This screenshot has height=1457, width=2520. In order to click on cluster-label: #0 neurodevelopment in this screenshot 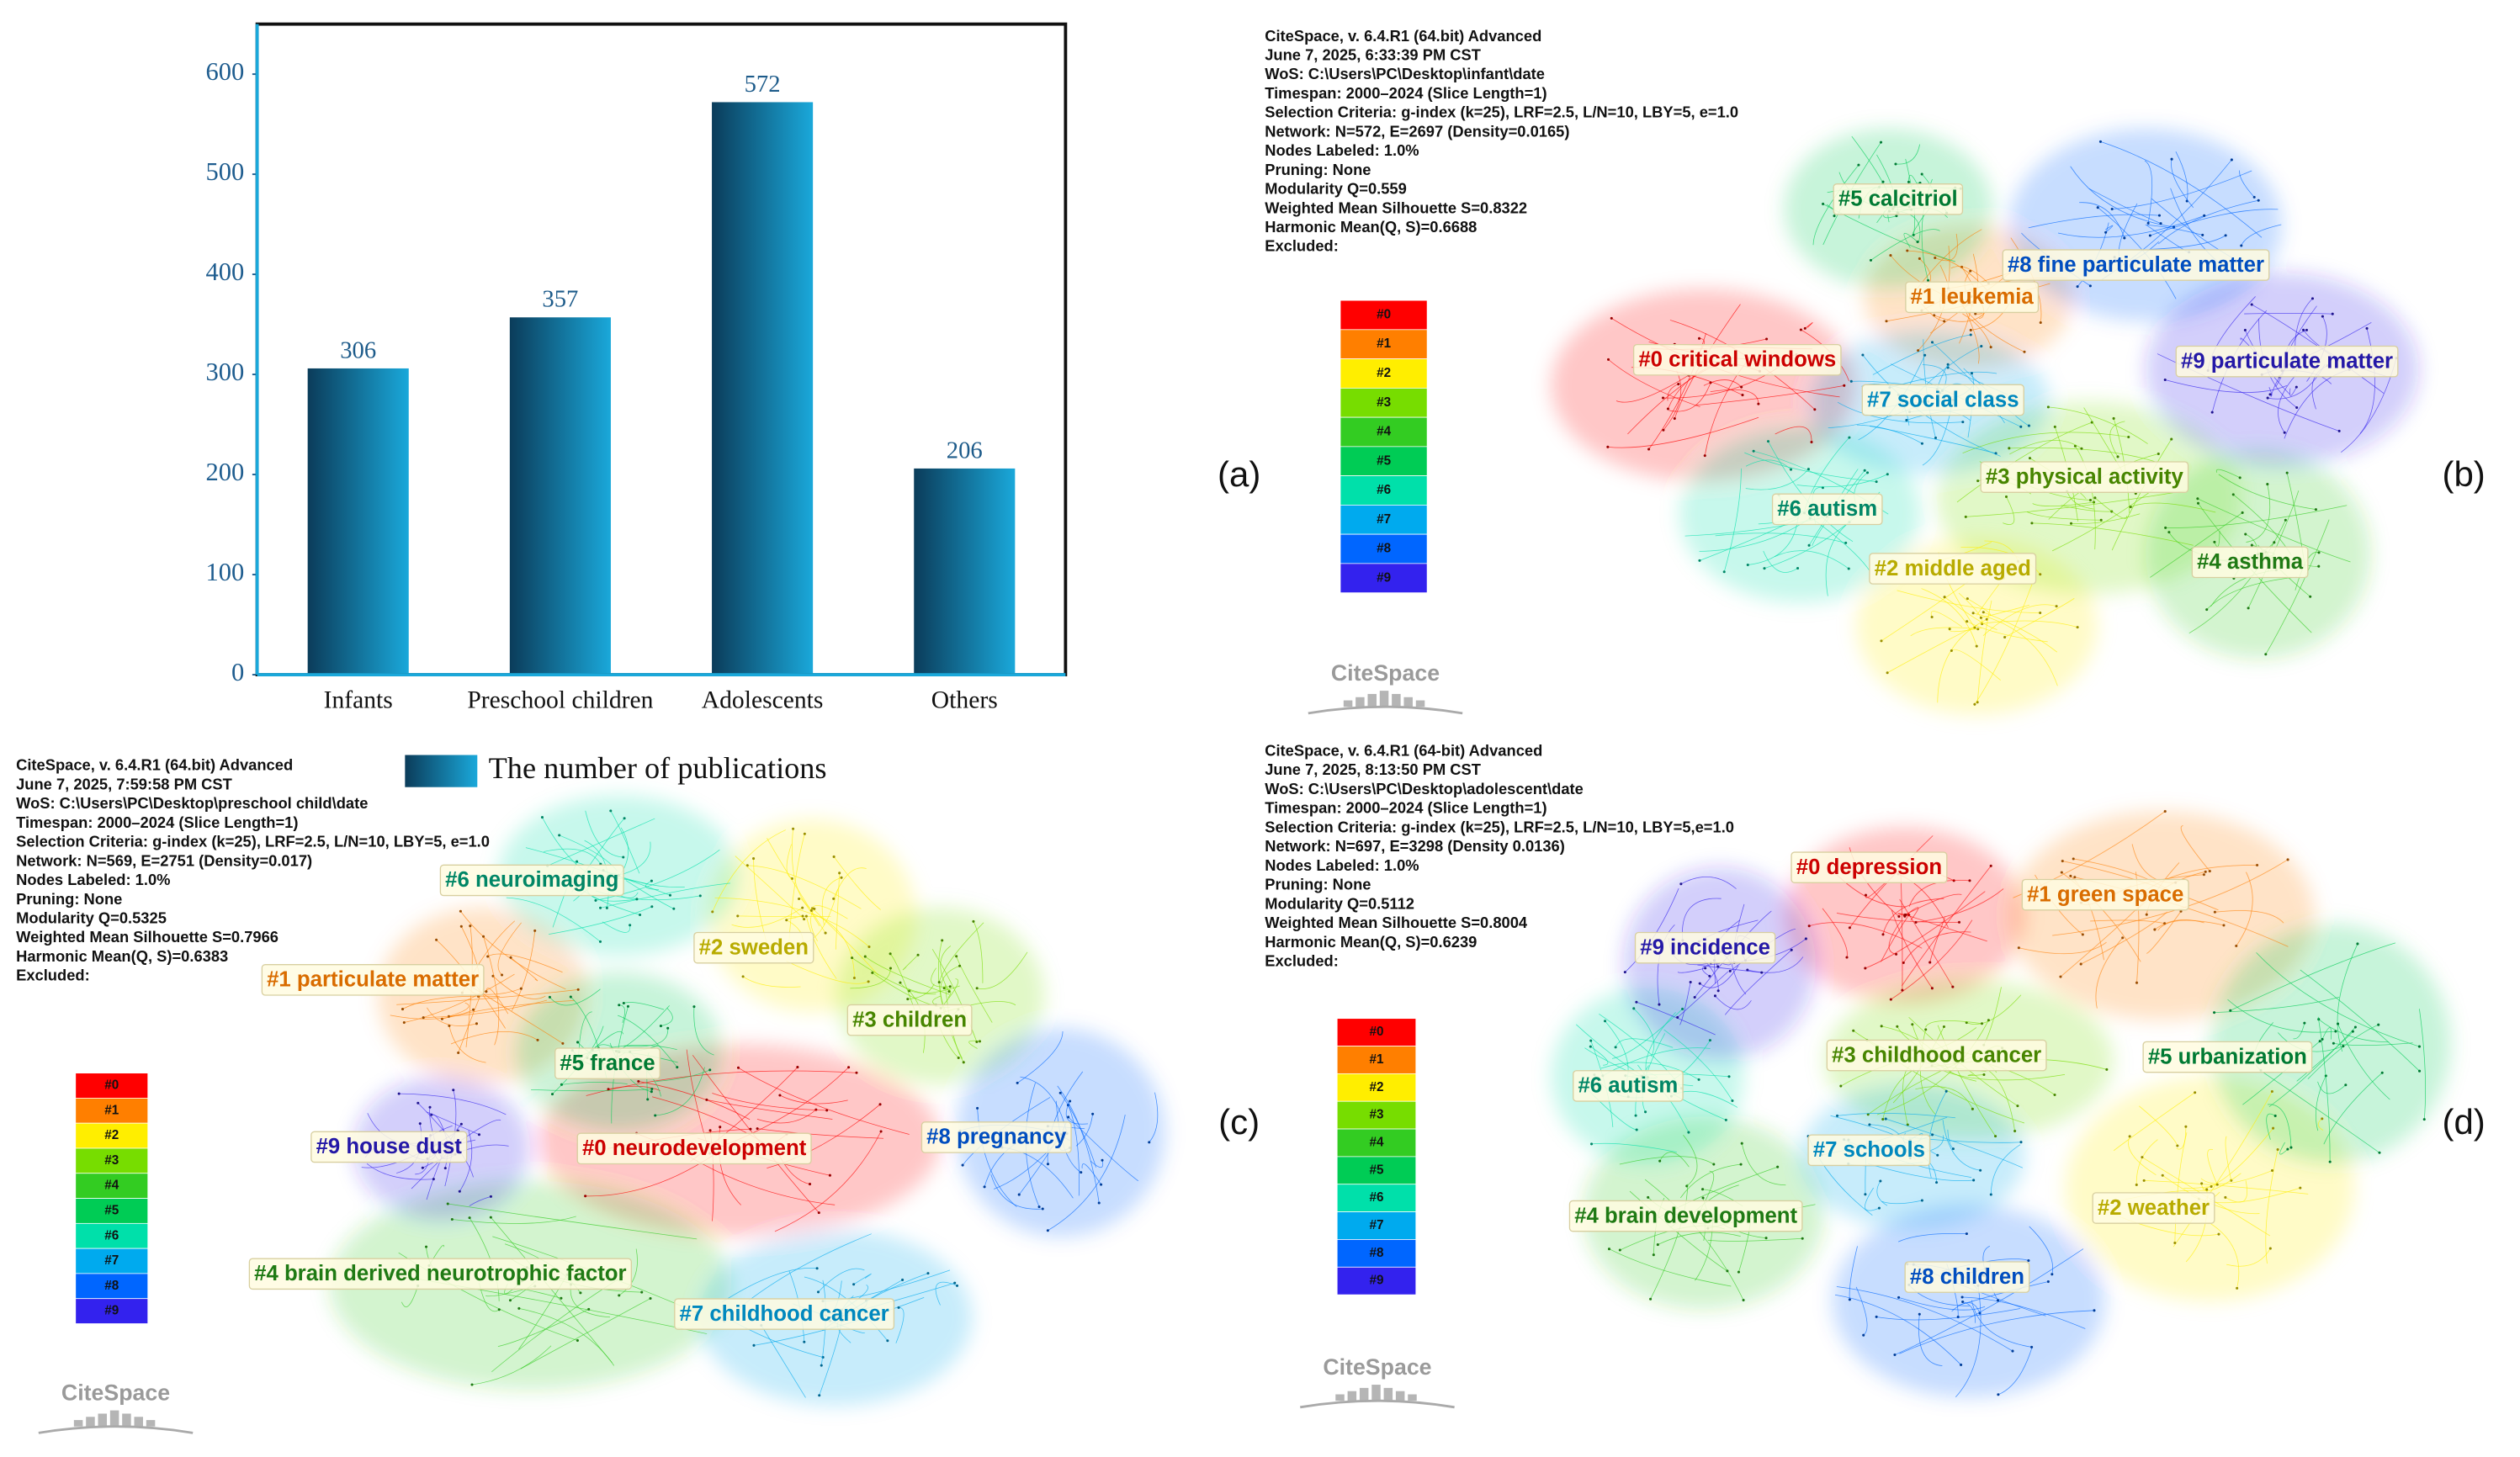, I will do `click(694, 1148)`.